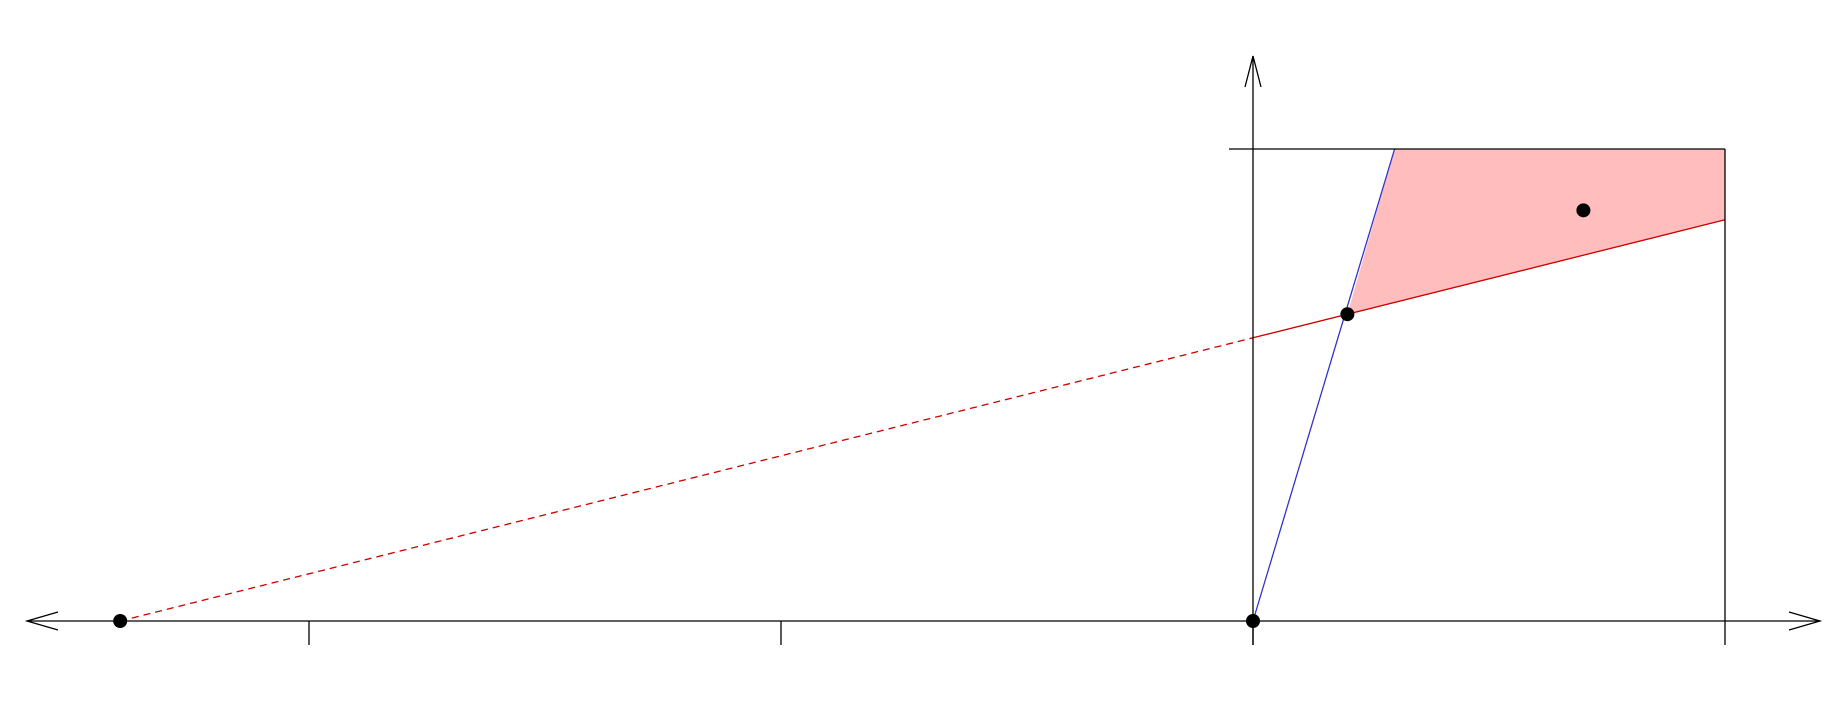 This screenshot has width=1847, height=705. Describe the element at coordinates (1253, 621) in the screenshot. I see `point-origin` at that location.